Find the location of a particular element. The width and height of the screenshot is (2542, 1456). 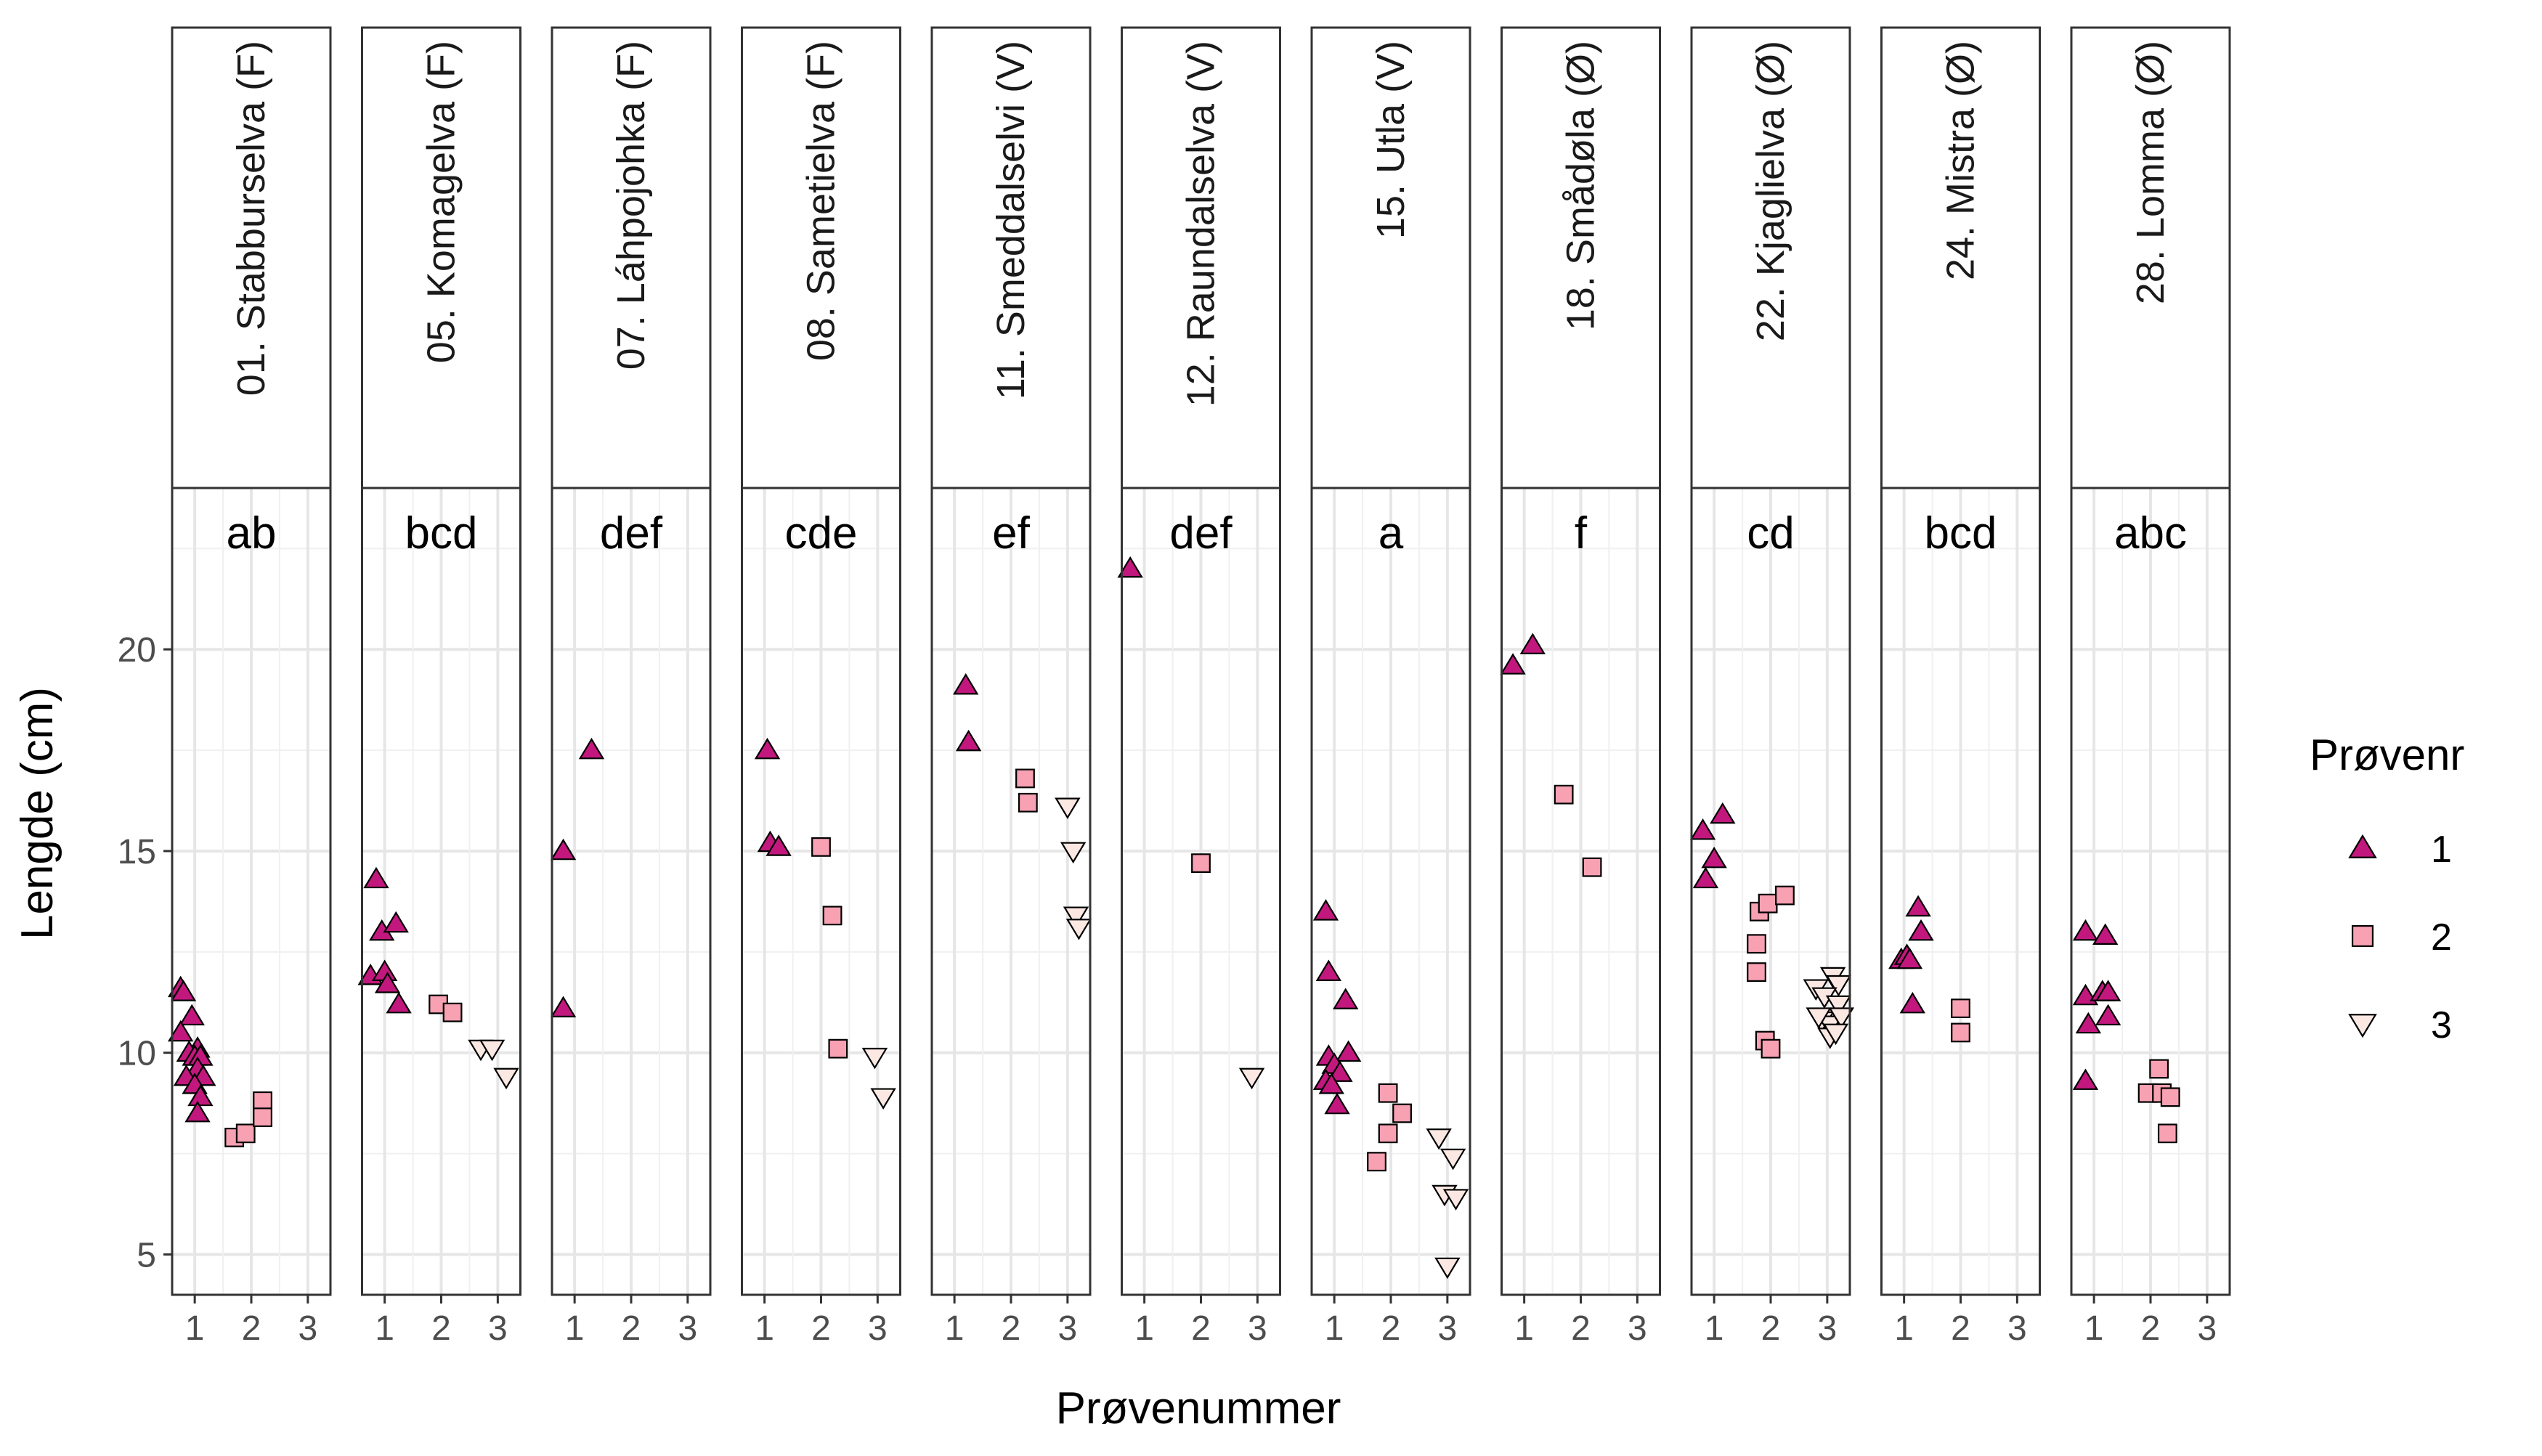

group-label: ab is located at coordinates (252, 533).